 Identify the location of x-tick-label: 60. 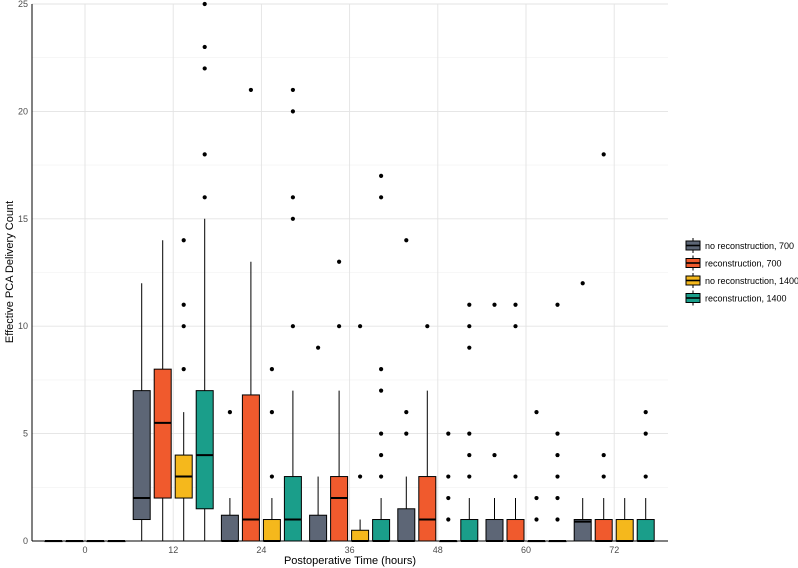
(526, 550).